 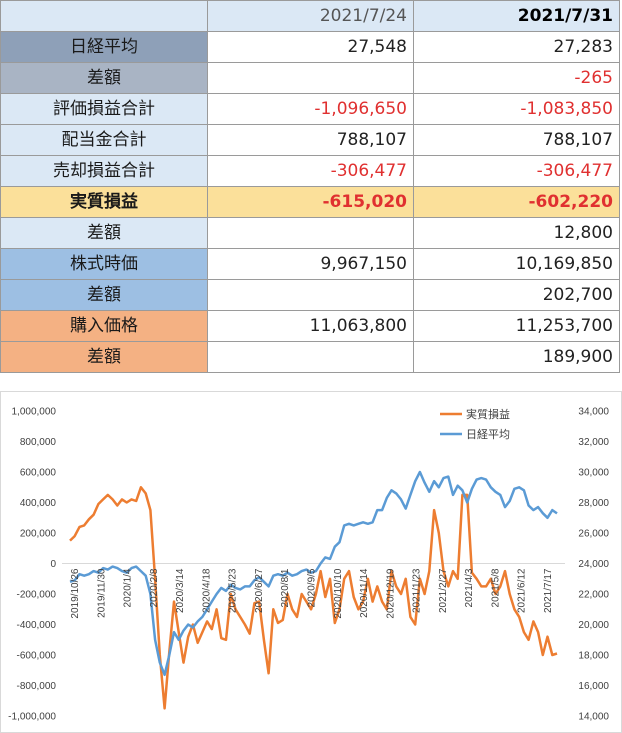 What do you see at coordinates (443, 590) in the screenshot?
I see `x-tick-label: 2021/2/27` at bounding box center [443, 590].